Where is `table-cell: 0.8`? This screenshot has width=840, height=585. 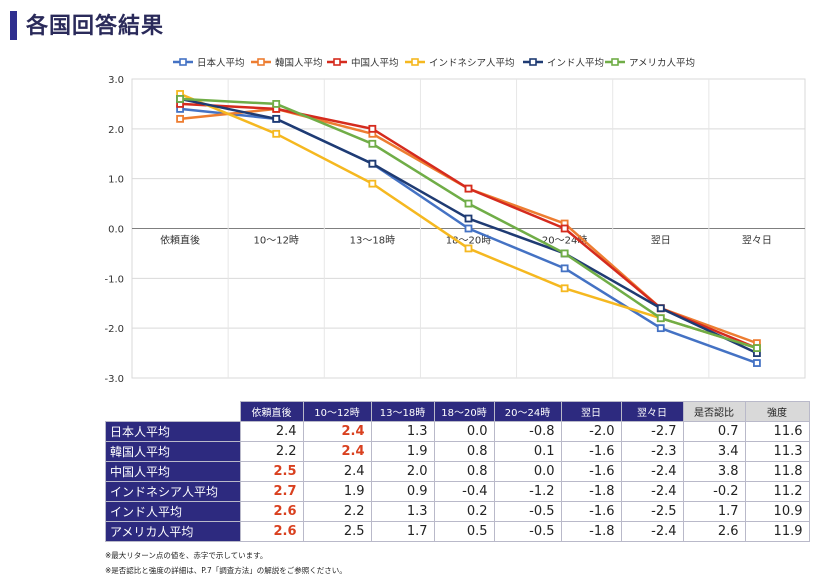
table-cell: 0.8 is located at coordinates (464, 451).